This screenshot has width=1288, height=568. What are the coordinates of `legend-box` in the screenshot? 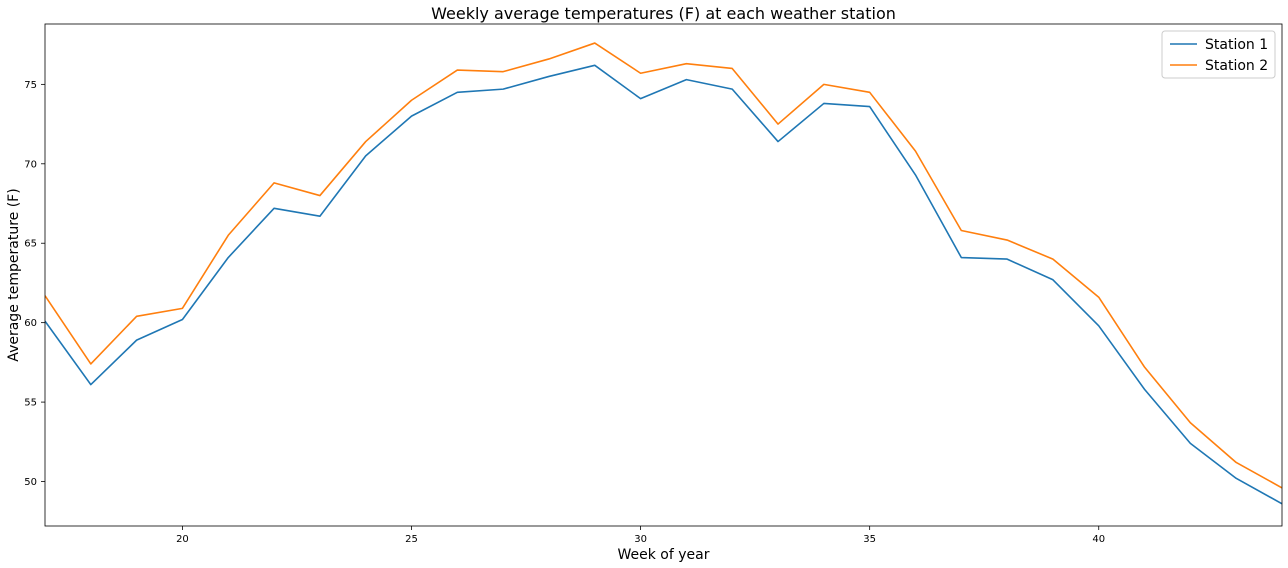 It's located at (1218, 54).